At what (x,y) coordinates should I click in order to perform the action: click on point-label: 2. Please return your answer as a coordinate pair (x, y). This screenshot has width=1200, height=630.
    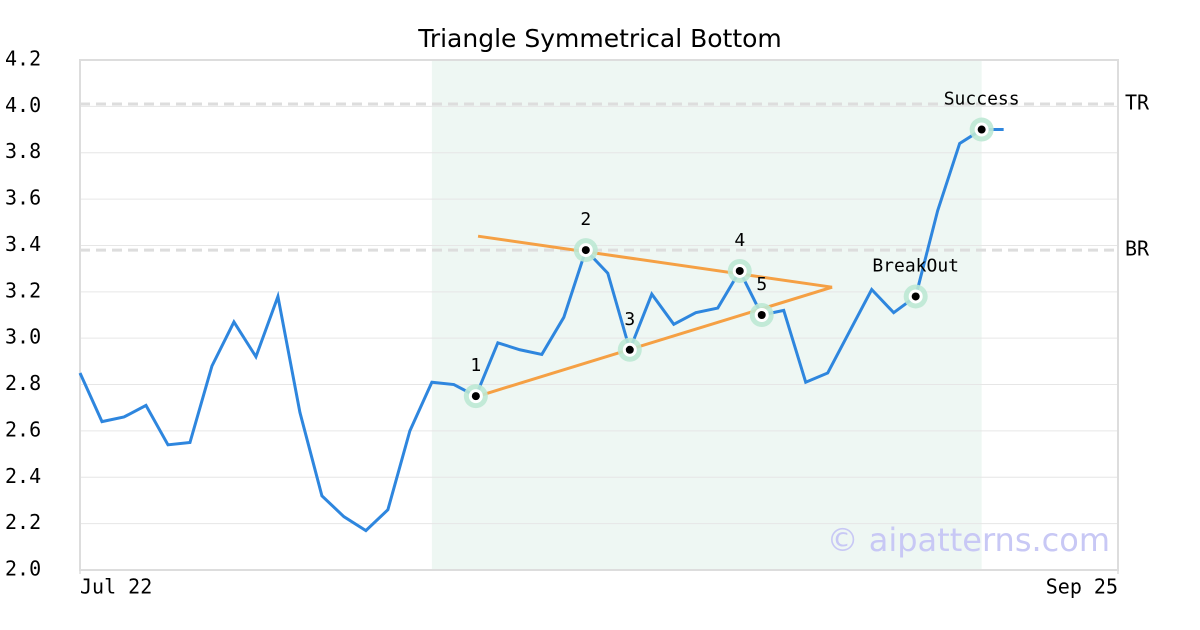
    Looking at the image, I should click on (585, 219).